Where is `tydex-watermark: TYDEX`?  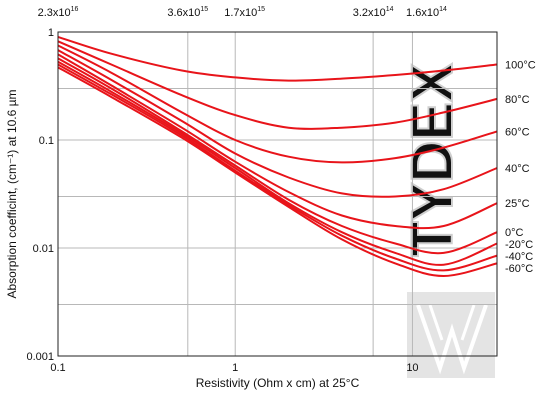
tydex-watermark: TYDEX is located at coordinates (447, 220).